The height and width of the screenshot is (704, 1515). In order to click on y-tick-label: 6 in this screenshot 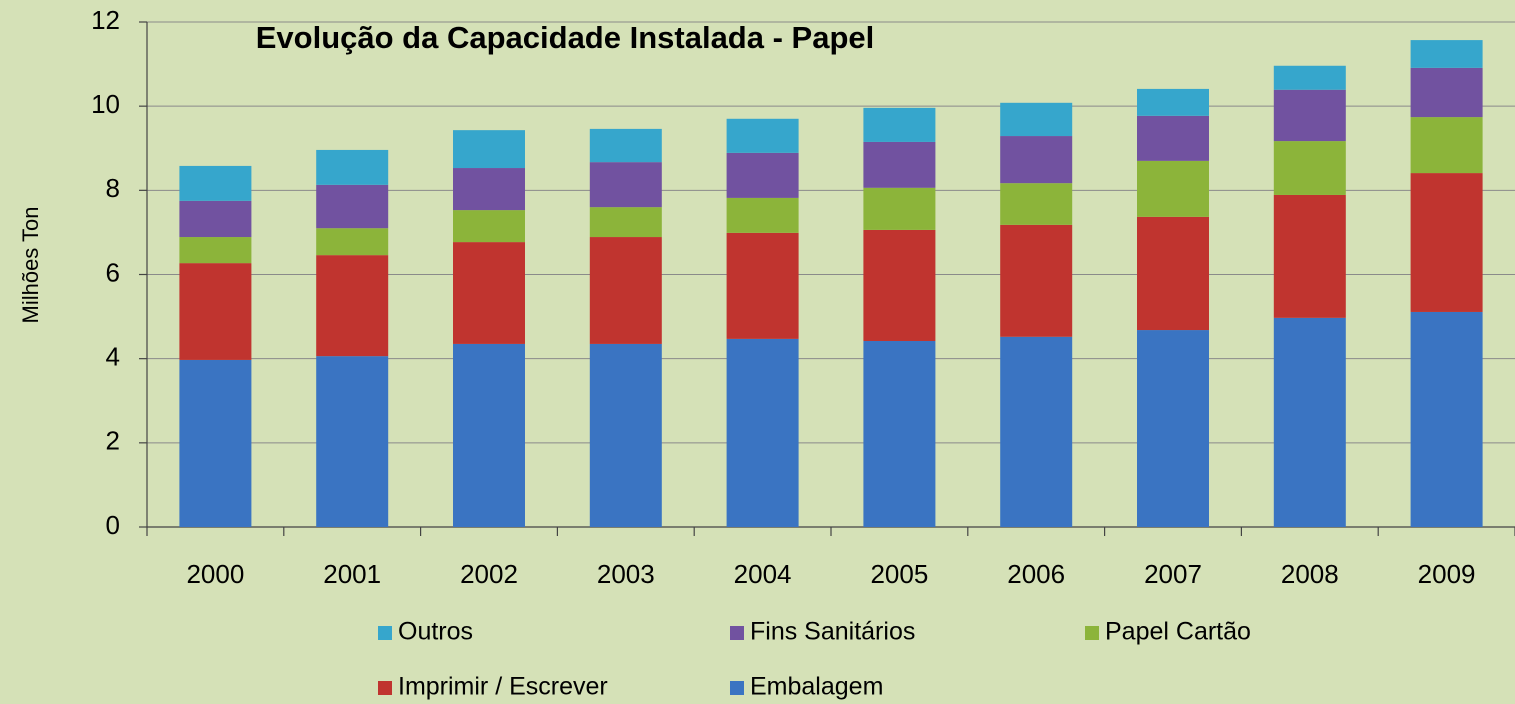, I will do `click(113, 272)`.